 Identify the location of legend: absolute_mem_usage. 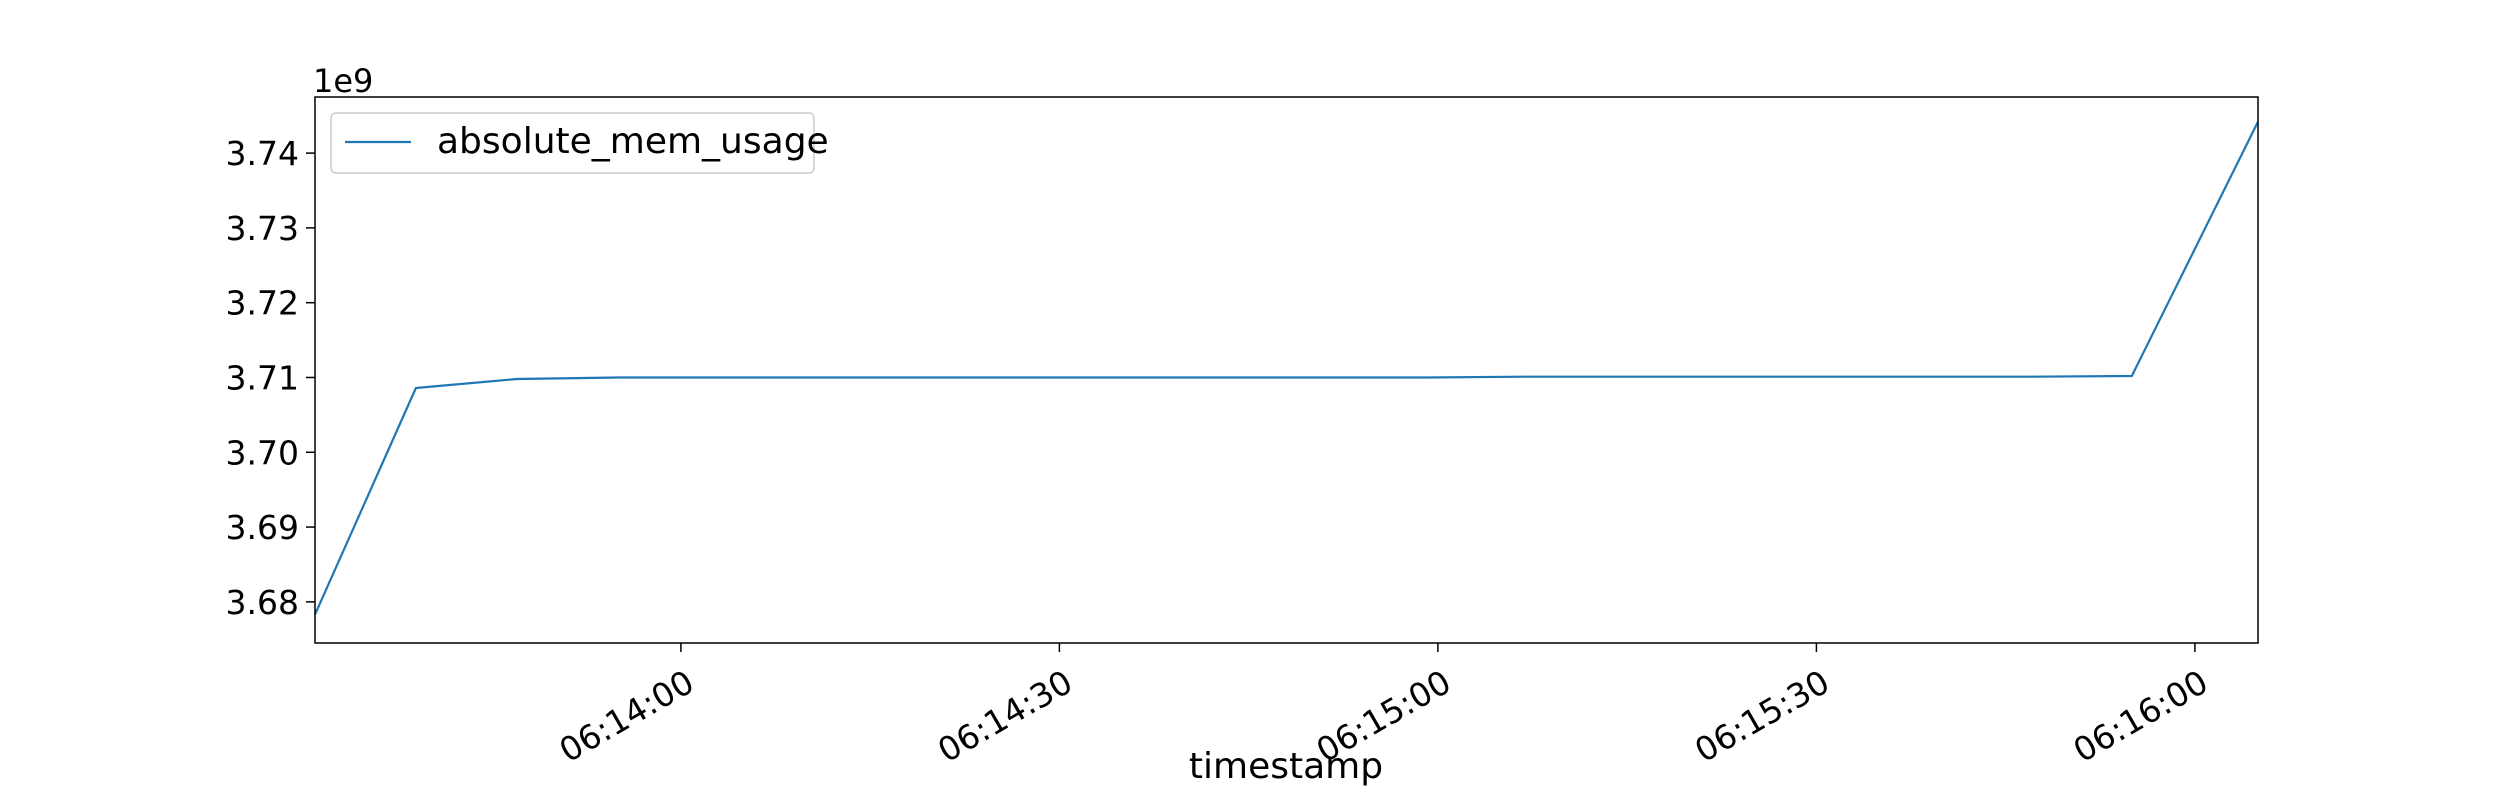
(579, 143).